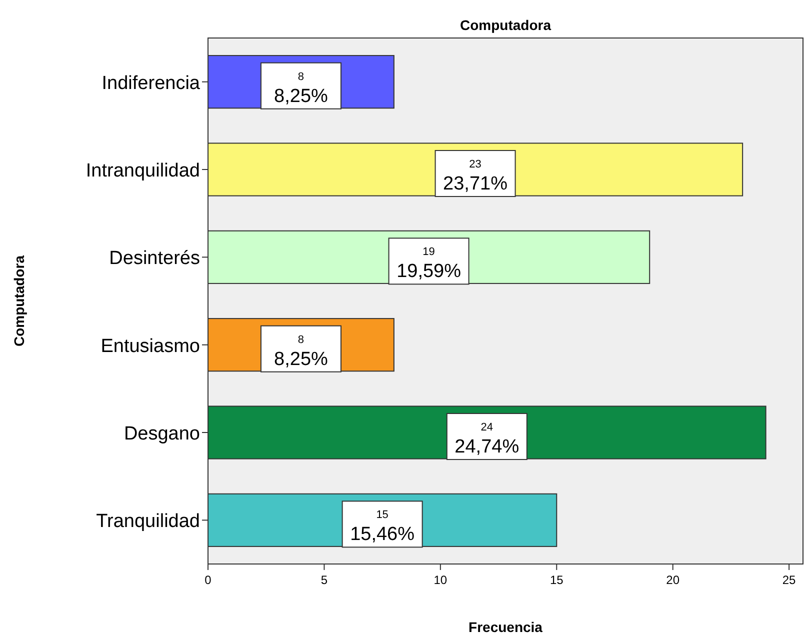 This screenshot has height=640, width=808. I want to click on y-axis-title: Computadora, so click(19, 300).